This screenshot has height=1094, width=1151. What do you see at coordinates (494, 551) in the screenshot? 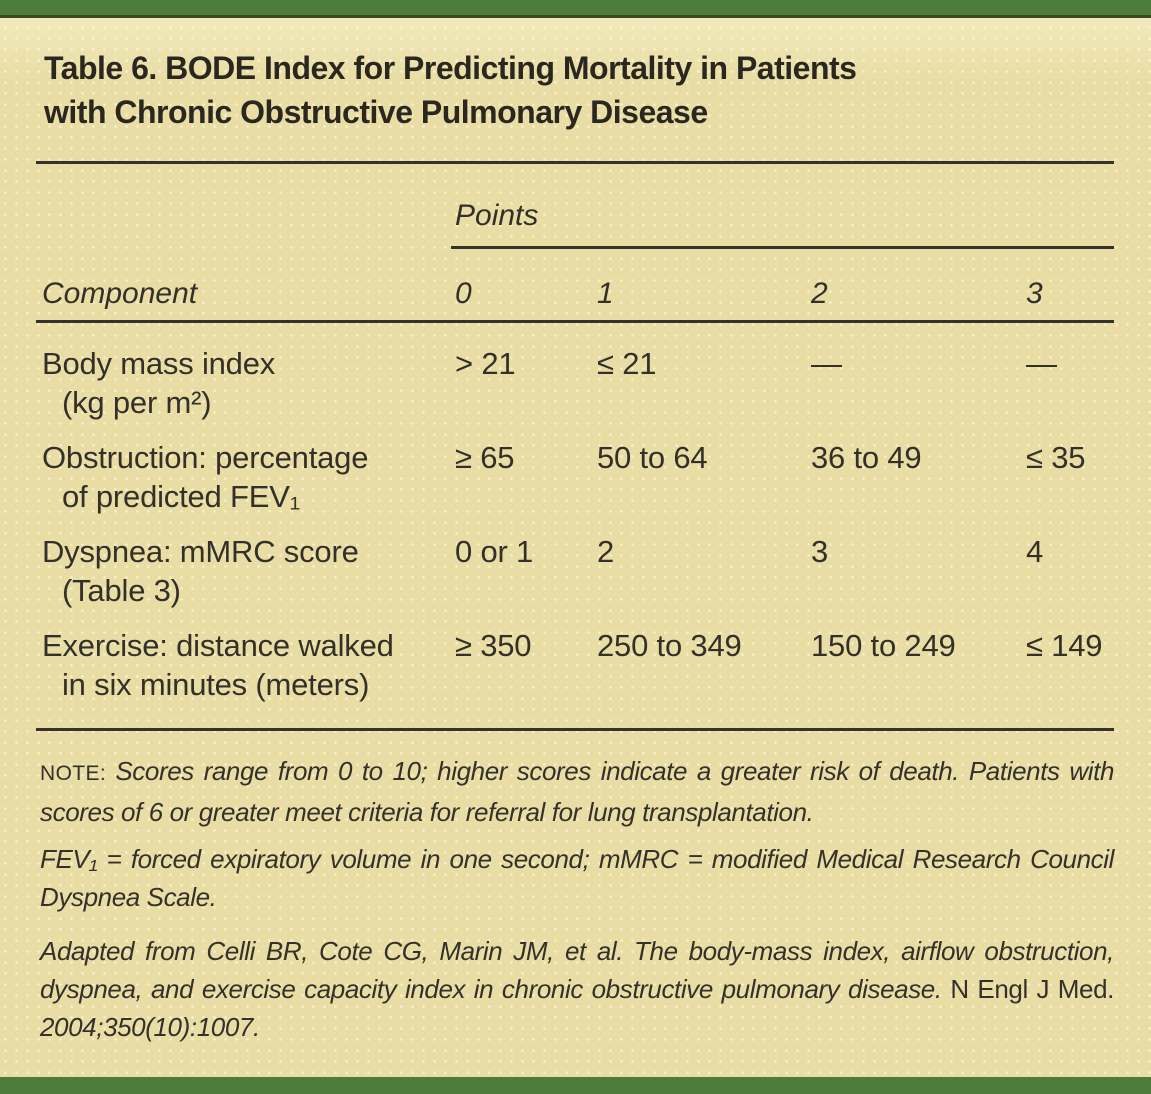
I see `cell-dyspnea-0: 0 or 1` at bounding box center [494, 551].